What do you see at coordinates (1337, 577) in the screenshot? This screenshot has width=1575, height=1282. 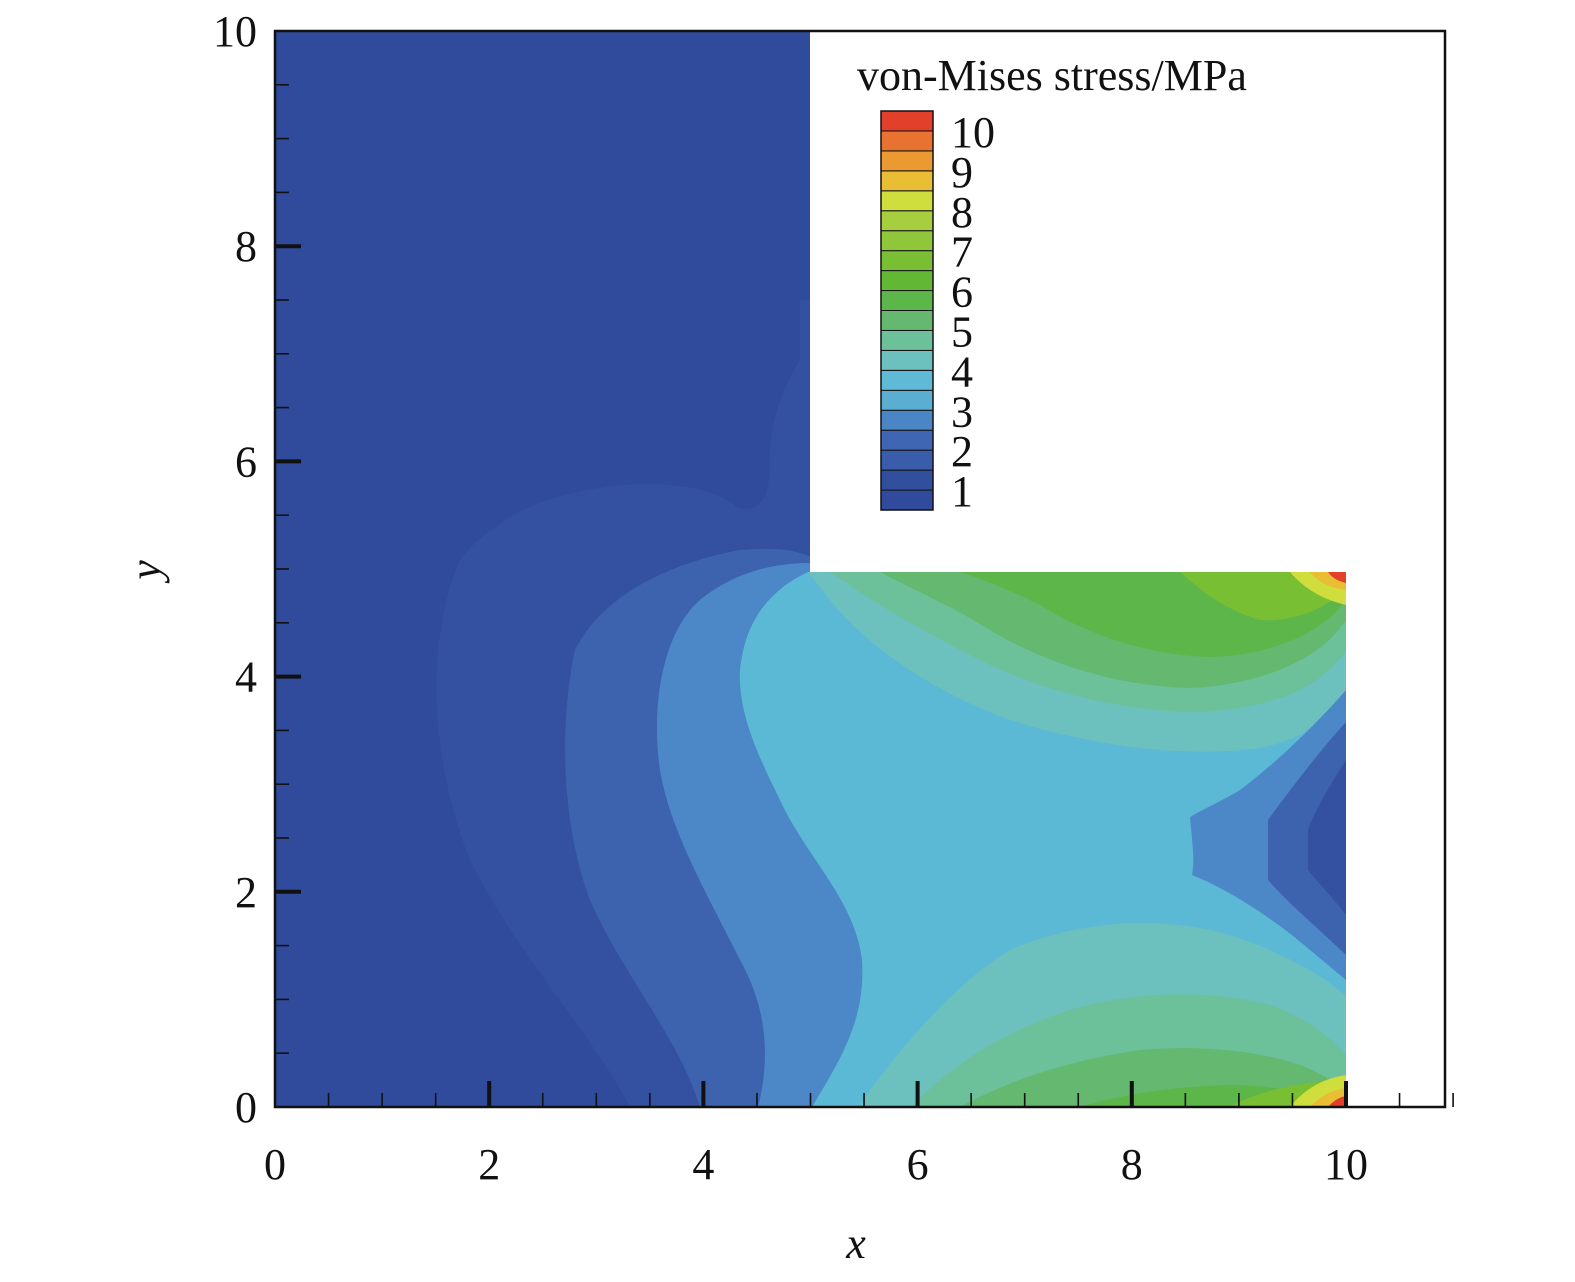 I see `hotspot-top-inner` at bounding box center [1337, 577].